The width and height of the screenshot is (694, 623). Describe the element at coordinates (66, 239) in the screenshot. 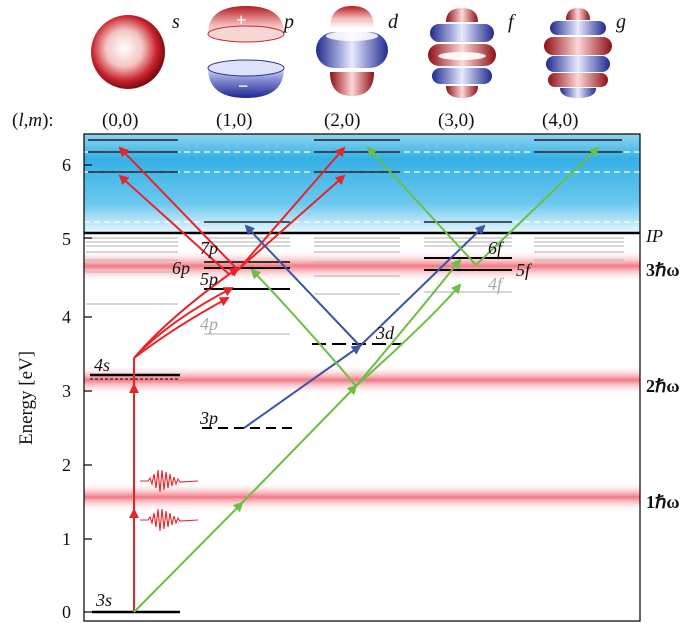

I see `ytick-5: 5` at that location.